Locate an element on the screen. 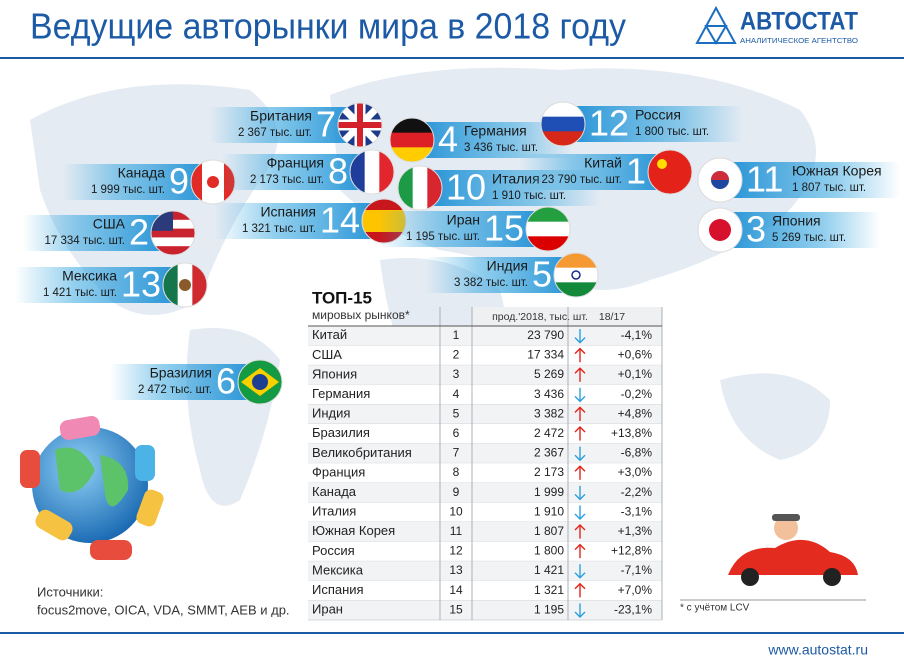 Image resolution: width=904 pixels, height=666 pixels. rank-cell: 9 is located at coordinates (456, 492).